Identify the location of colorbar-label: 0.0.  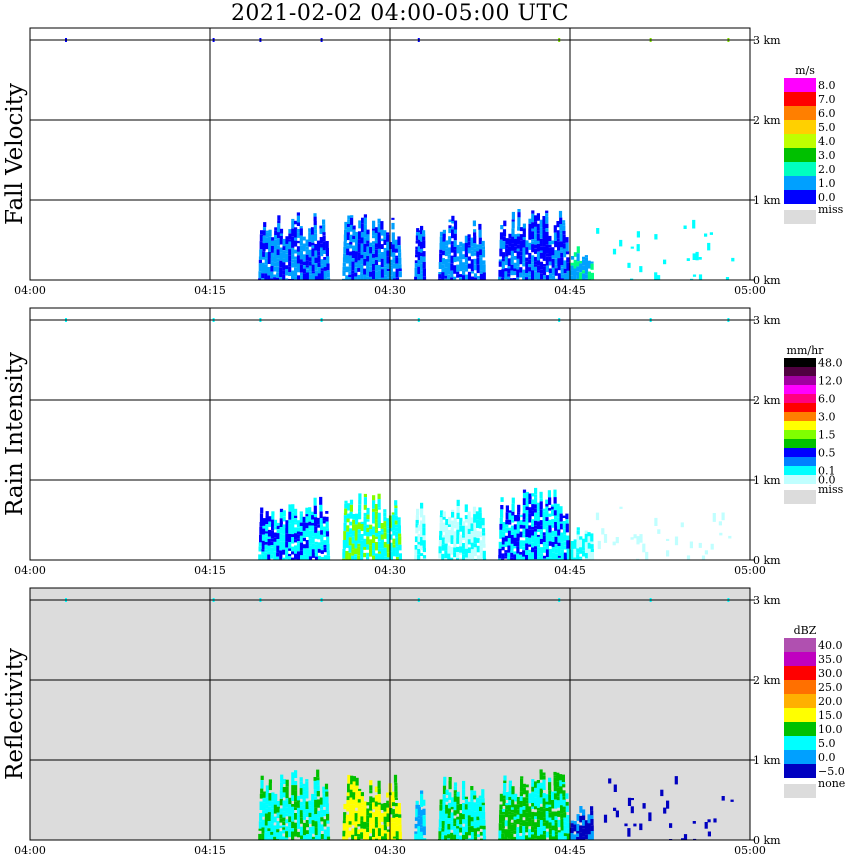
(827, 480).